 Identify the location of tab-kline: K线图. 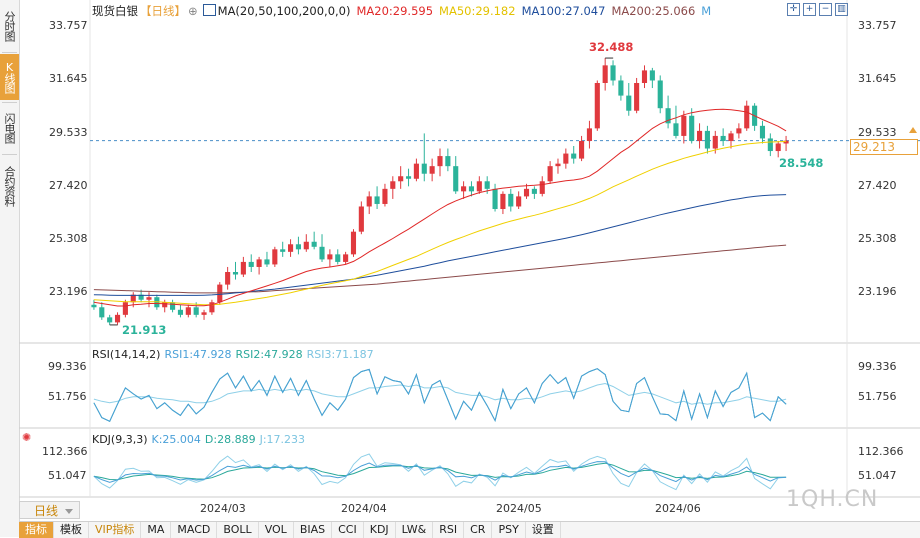
(9, 77).